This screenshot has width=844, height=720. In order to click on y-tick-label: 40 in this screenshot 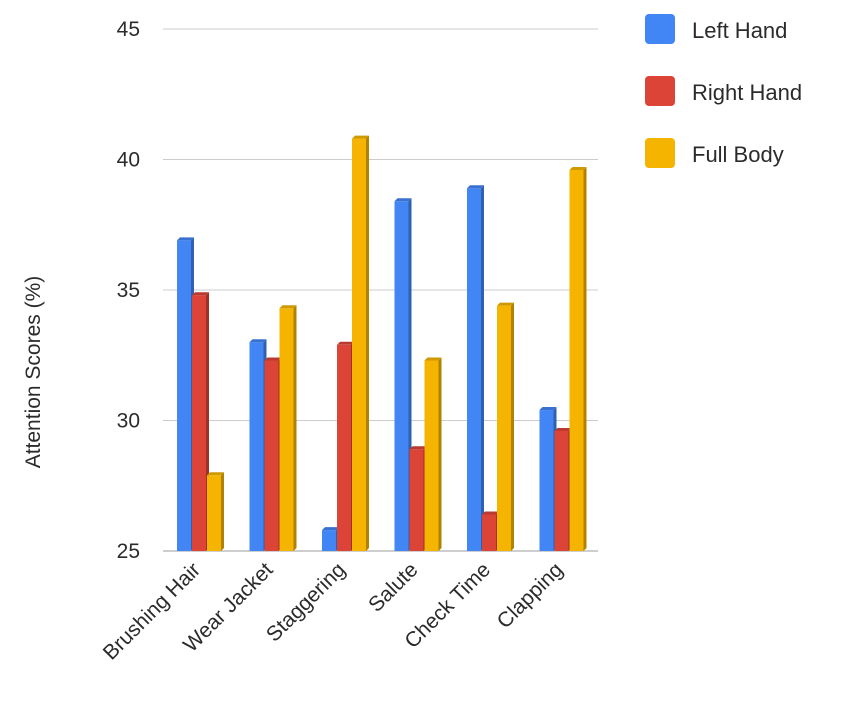, I will do `click(128, 160)`.